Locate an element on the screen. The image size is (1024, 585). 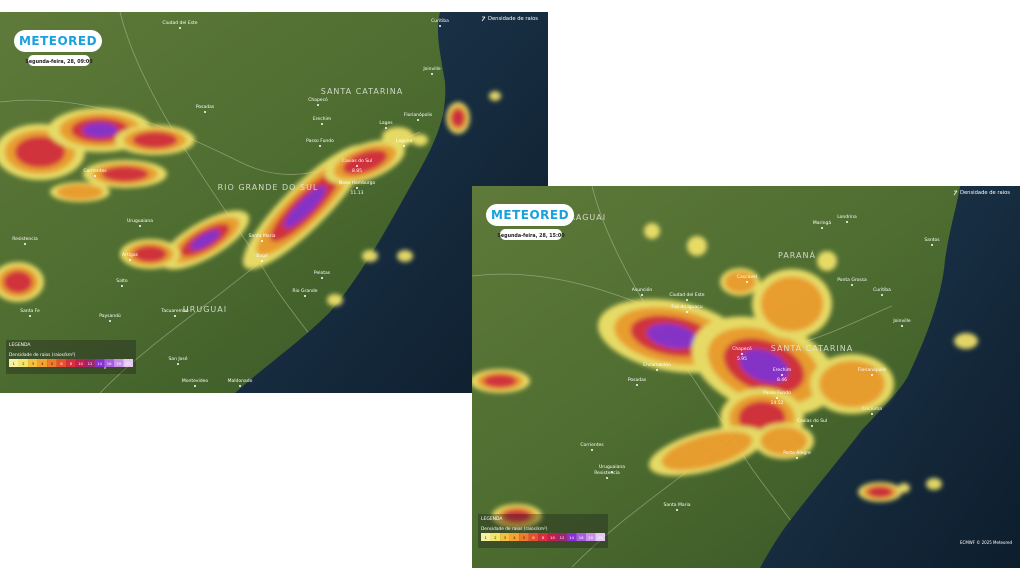
place-name: Chapecó is located at coordinates (742, 348).